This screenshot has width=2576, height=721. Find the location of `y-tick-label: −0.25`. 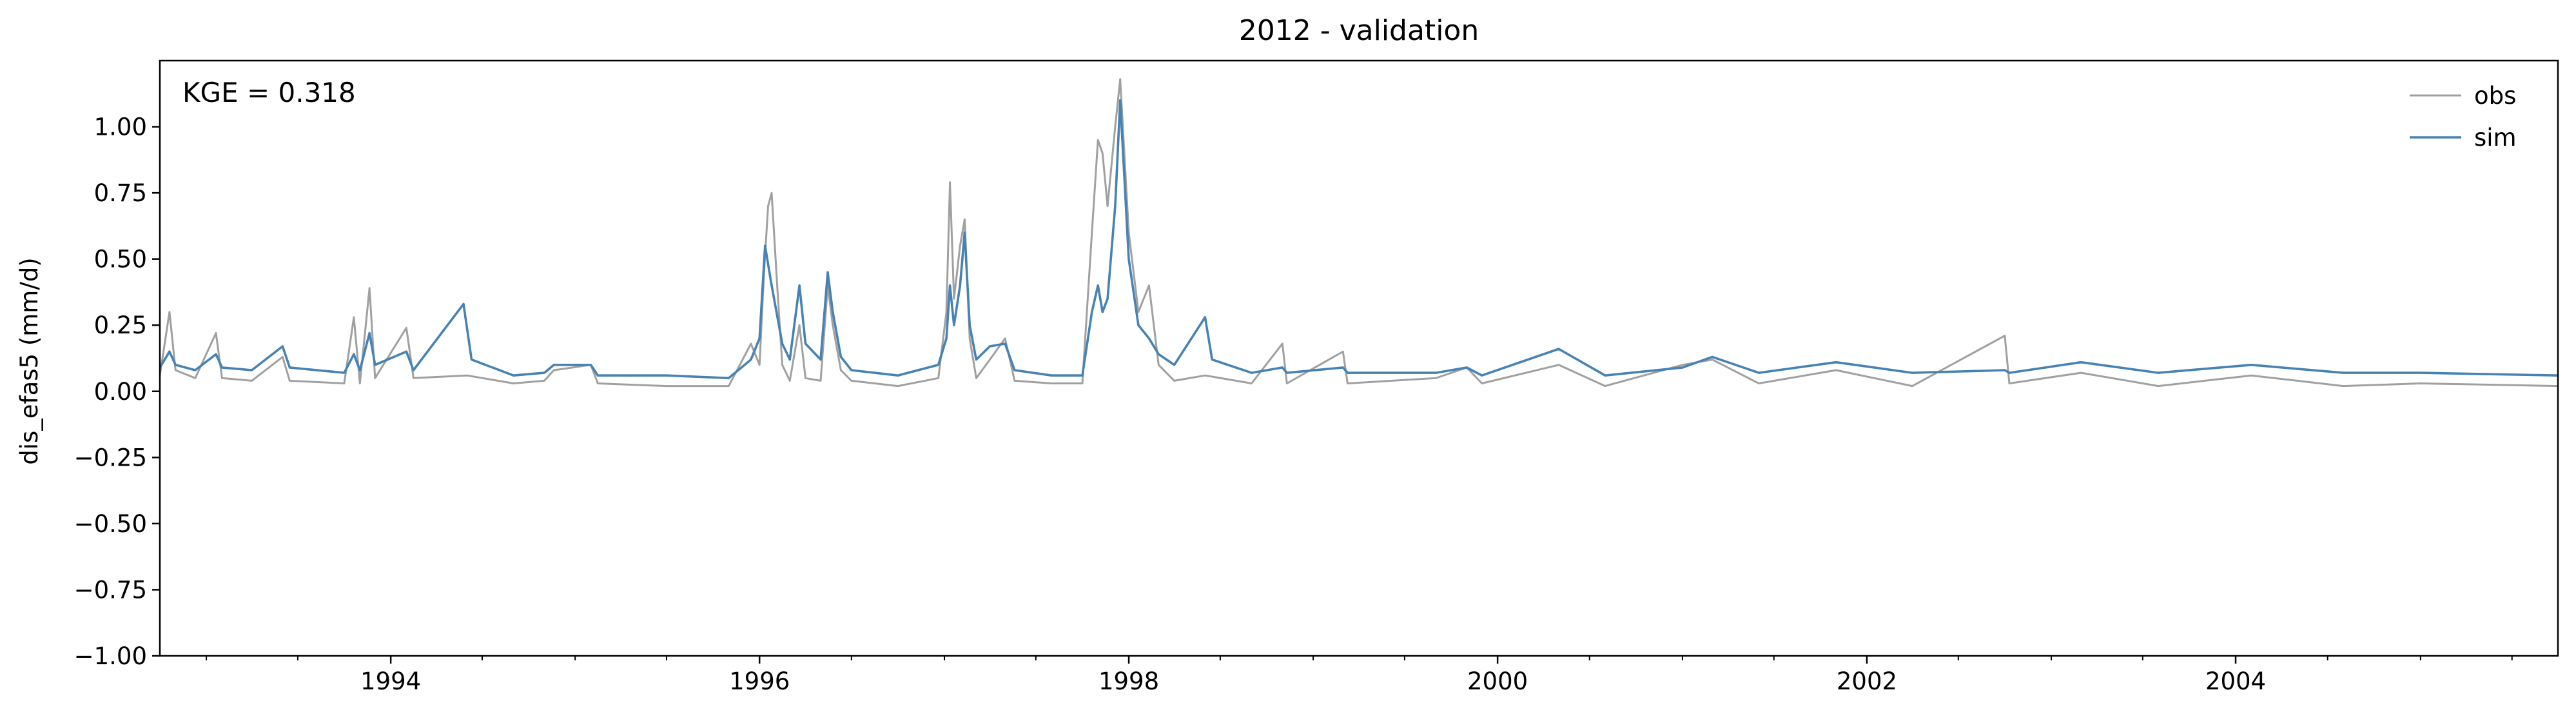

y-tick-label: −0.25 is located at coordinates (111, 457).